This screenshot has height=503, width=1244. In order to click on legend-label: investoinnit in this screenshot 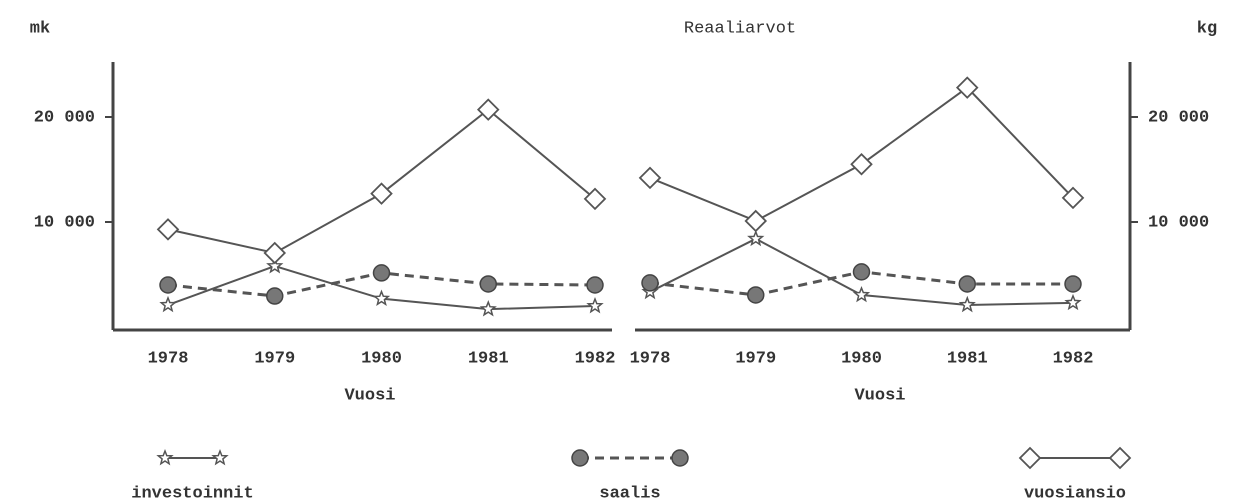, I will do `click(192, 493)`.